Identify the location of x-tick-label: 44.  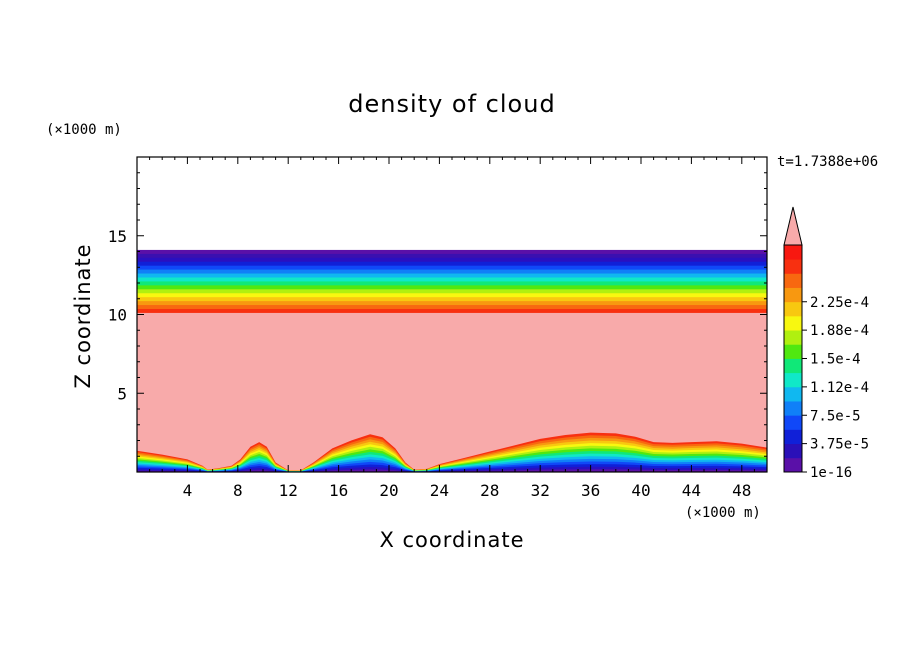
(691, 490).